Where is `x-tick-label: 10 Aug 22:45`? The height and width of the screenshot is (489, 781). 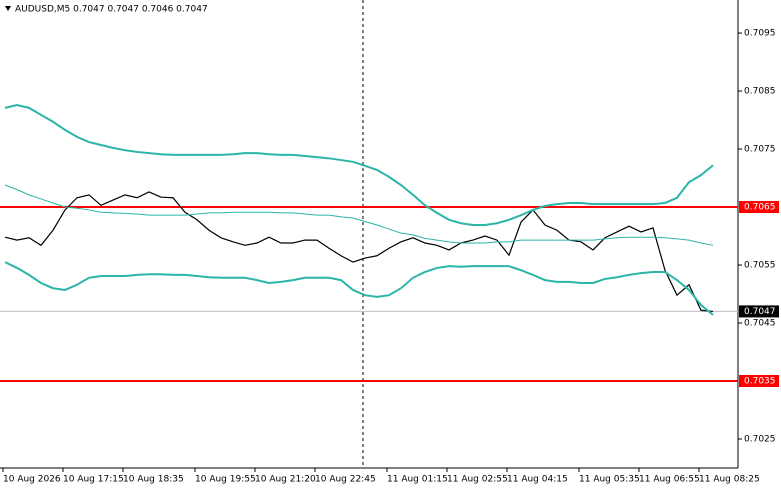 x-tick-label: 10 Aug 22:45 is located at coordinates (345, 480).